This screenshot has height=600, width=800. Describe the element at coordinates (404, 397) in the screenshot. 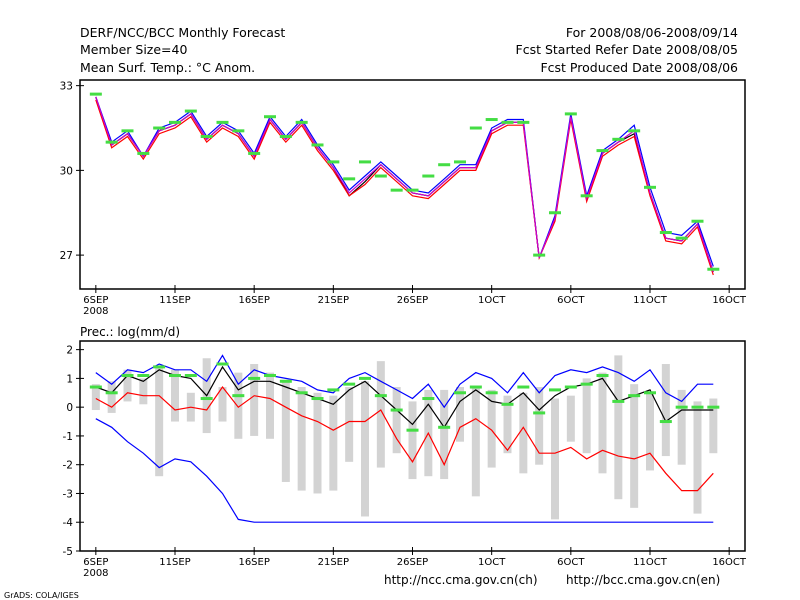

I see `series-line-mean` at that location.